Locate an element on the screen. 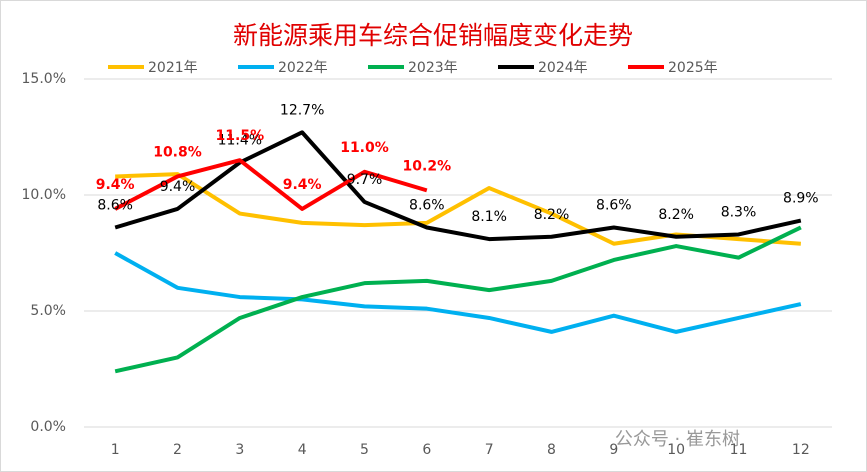 The height and width of the screenshot is (472, 867). legend-label: 2023年 is located at coordinates (433, 68).